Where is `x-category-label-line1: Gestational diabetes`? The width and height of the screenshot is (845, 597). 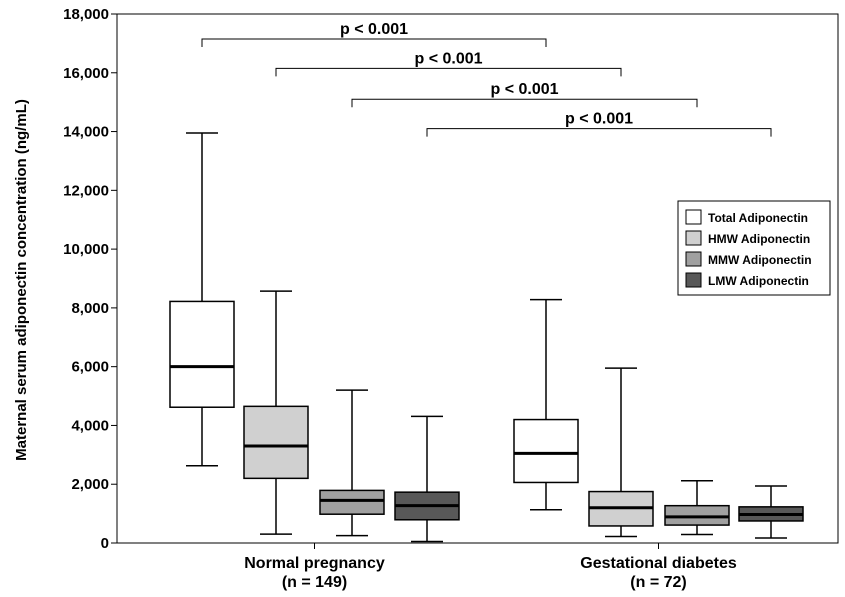
x-category-label-line1: Gestational diabetes is located at coordinates (658, 563).